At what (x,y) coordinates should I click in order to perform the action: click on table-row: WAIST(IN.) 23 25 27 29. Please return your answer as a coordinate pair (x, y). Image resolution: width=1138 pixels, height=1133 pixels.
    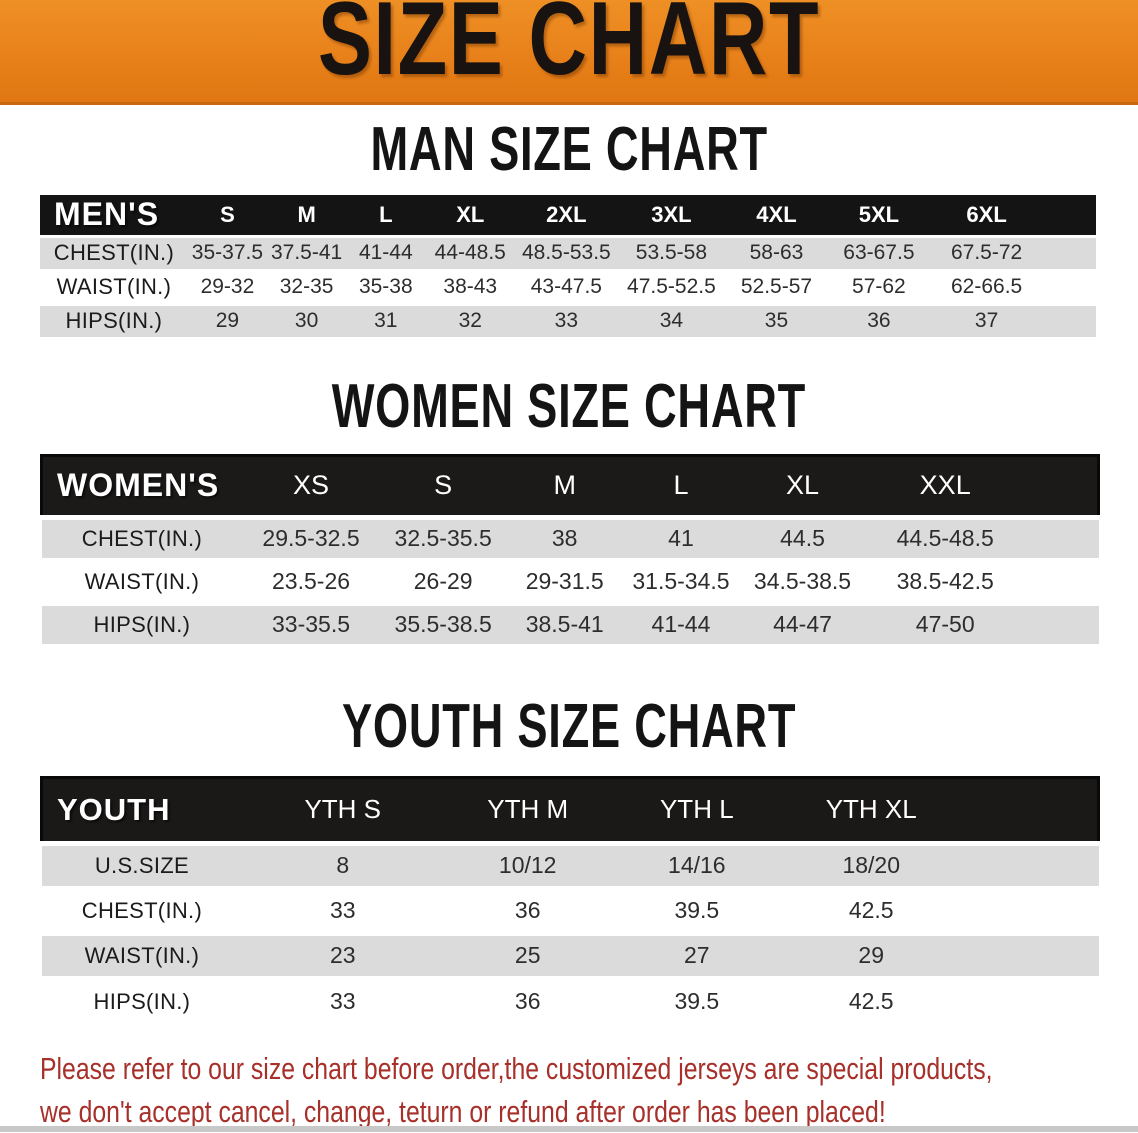
    Looking at the image, I should click on (570, 955).